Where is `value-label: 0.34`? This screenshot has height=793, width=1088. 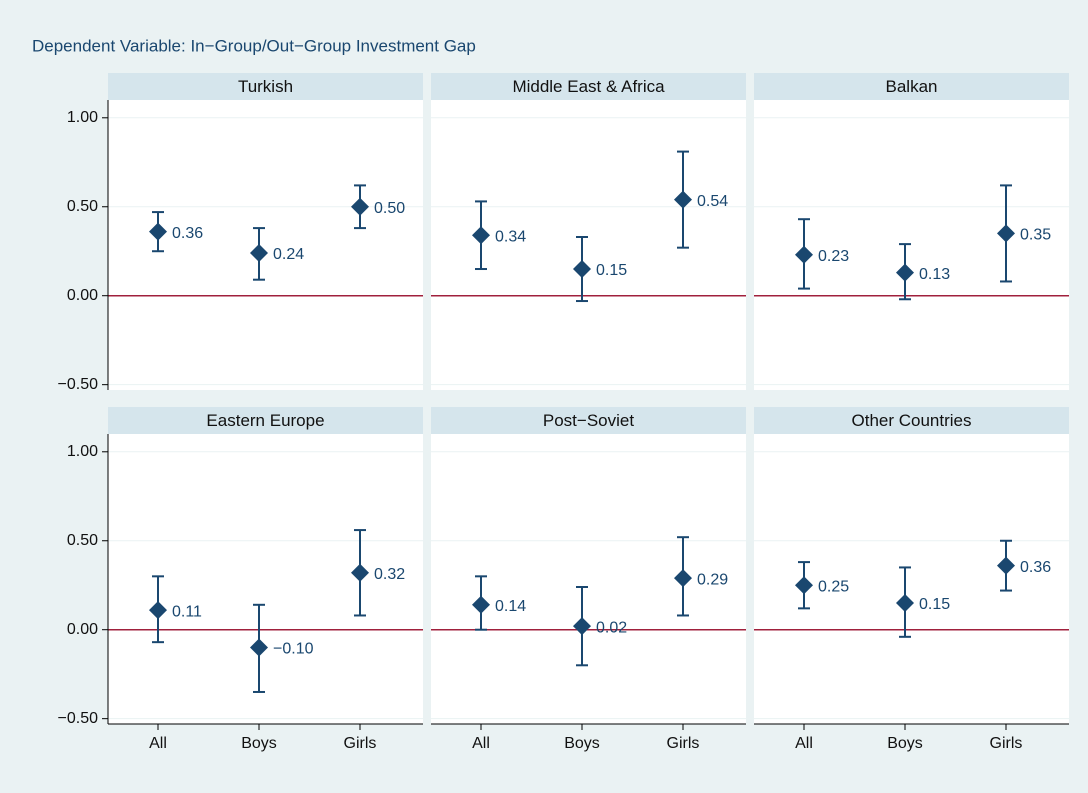 value-label: 0.34 is located at coordinates (510, 236).